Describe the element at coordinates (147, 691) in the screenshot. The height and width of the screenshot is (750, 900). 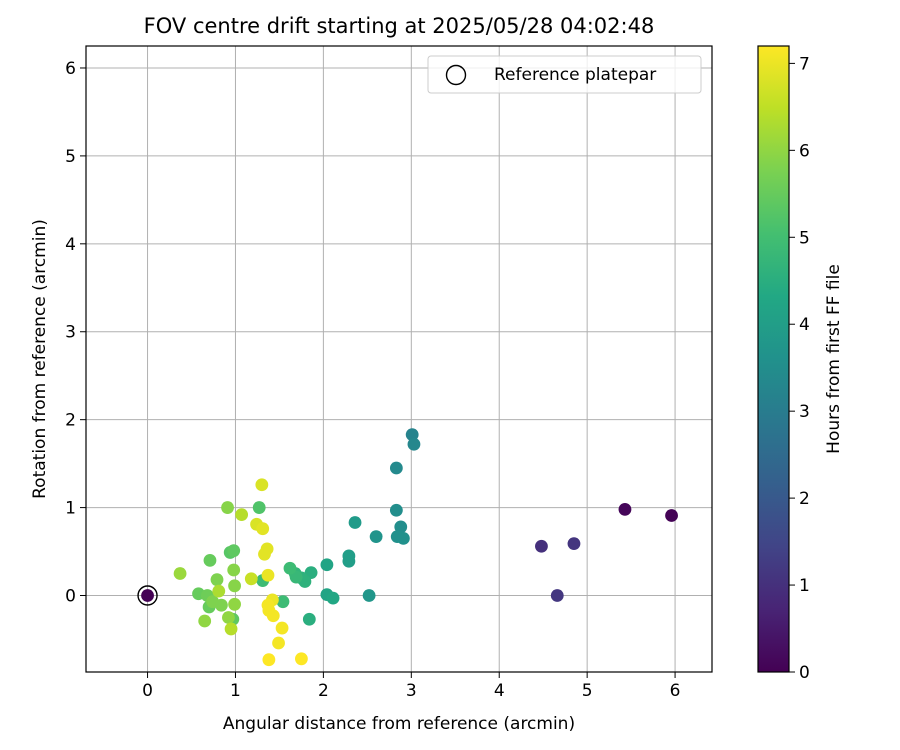
I see `x-tick-label: 0` at that location.